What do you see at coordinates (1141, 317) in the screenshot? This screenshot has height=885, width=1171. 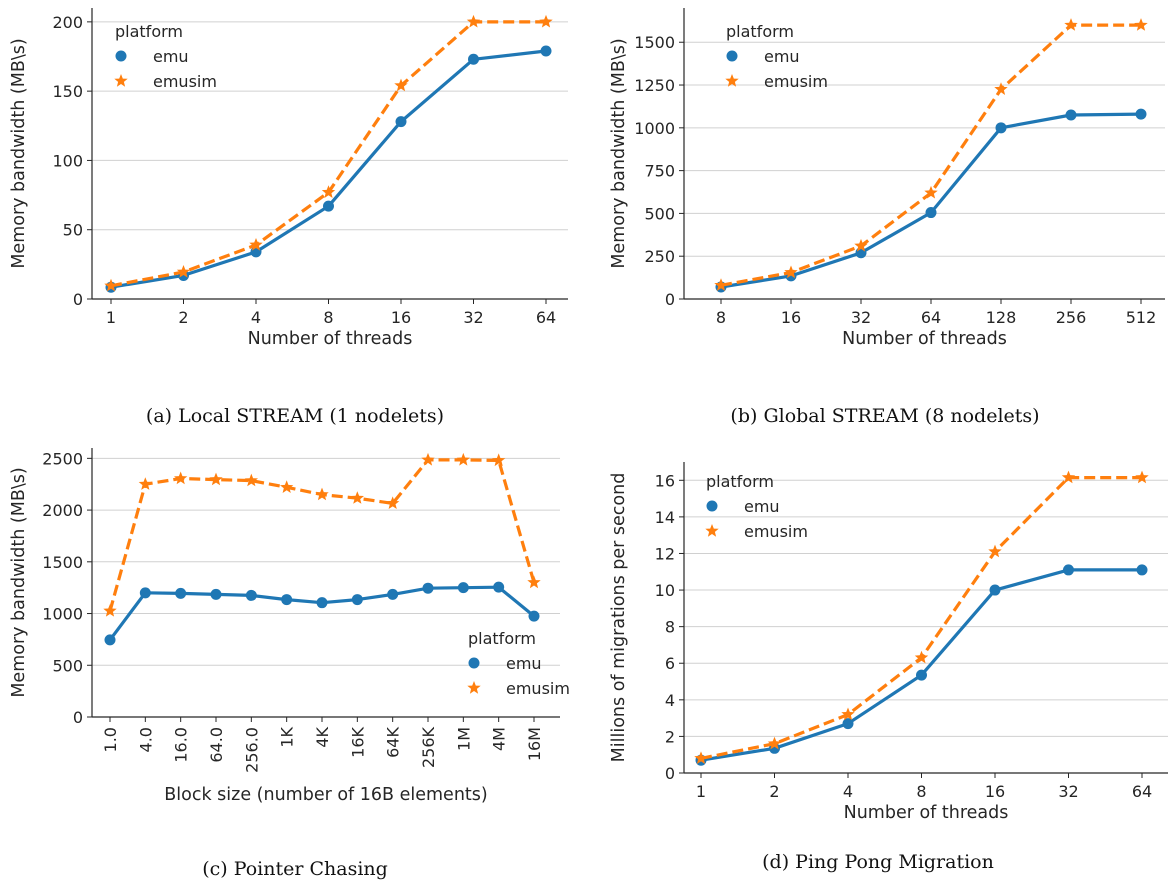 I see `x-tick-label: 512` at bounding box center [1141, 317].